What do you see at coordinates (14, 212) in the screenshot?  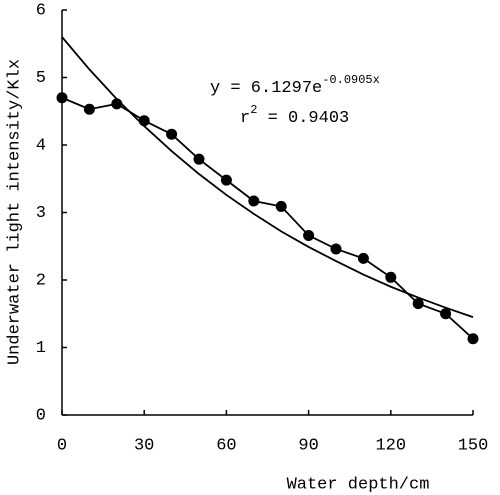 I see `y-axis-label: Underwater light intensity/Klx` at bounding box center [14, 212].